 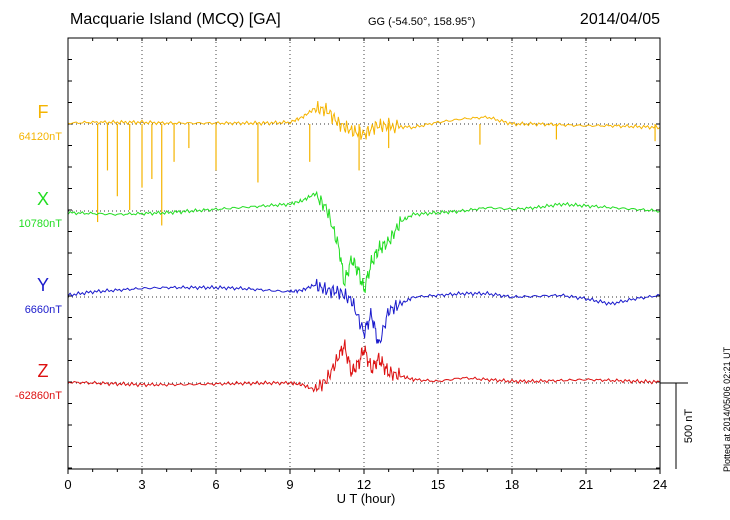 I want to click on series-line-z, so click(x=364, y=366).